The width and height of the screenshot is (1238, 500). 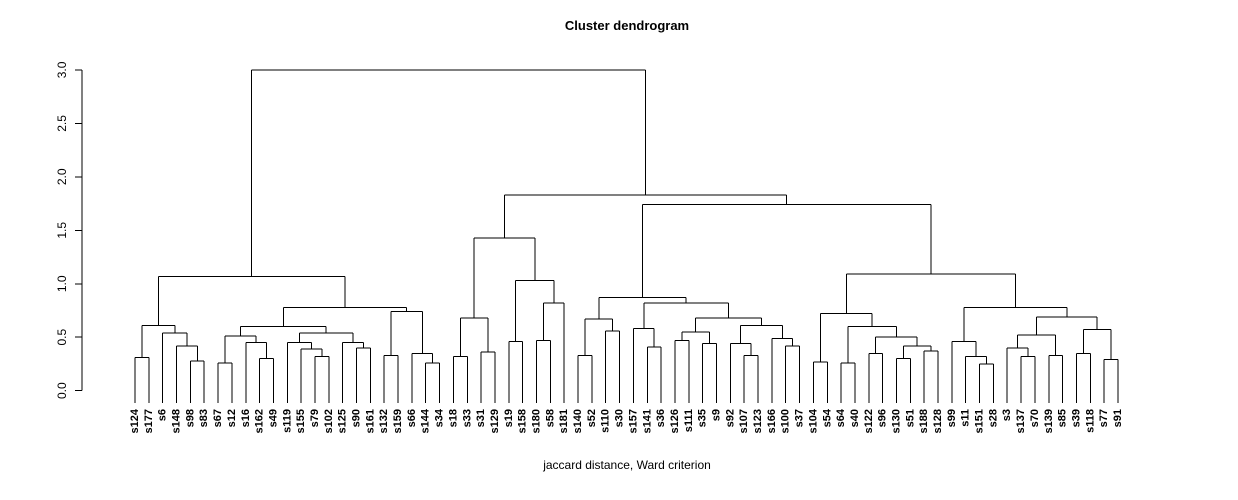 What do you see at coordinates (1035, 418) in the screenshot?
I see `leaf-label: s70` at bounding box center [1035, 418].